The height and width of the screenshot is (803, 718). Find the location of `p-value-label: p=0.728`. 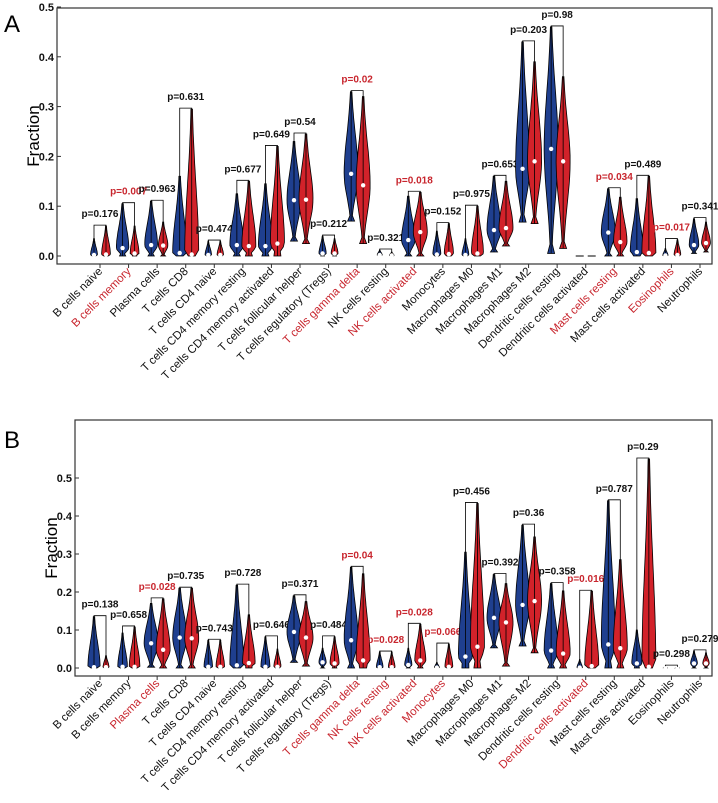

p-value-label: p=0.728 is located at coordinates (242, 573).